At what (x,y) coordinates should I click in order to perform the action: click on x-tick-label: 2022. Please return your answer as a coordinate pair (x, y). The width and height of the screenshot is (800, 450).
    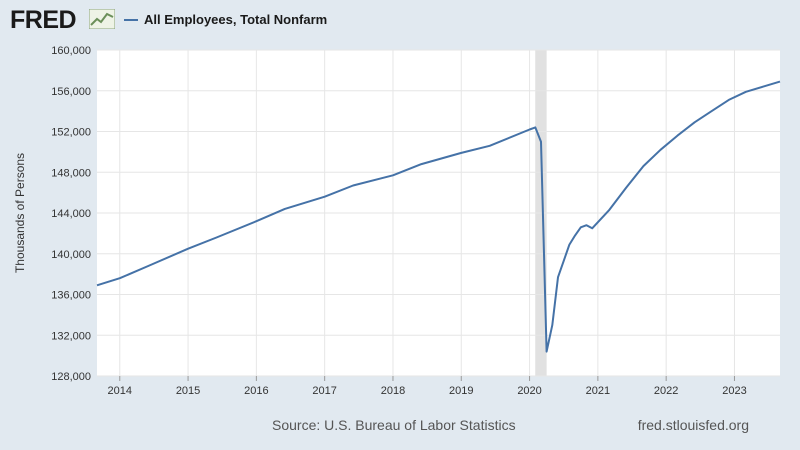
    Looking at the image, I should click on (666, 391).